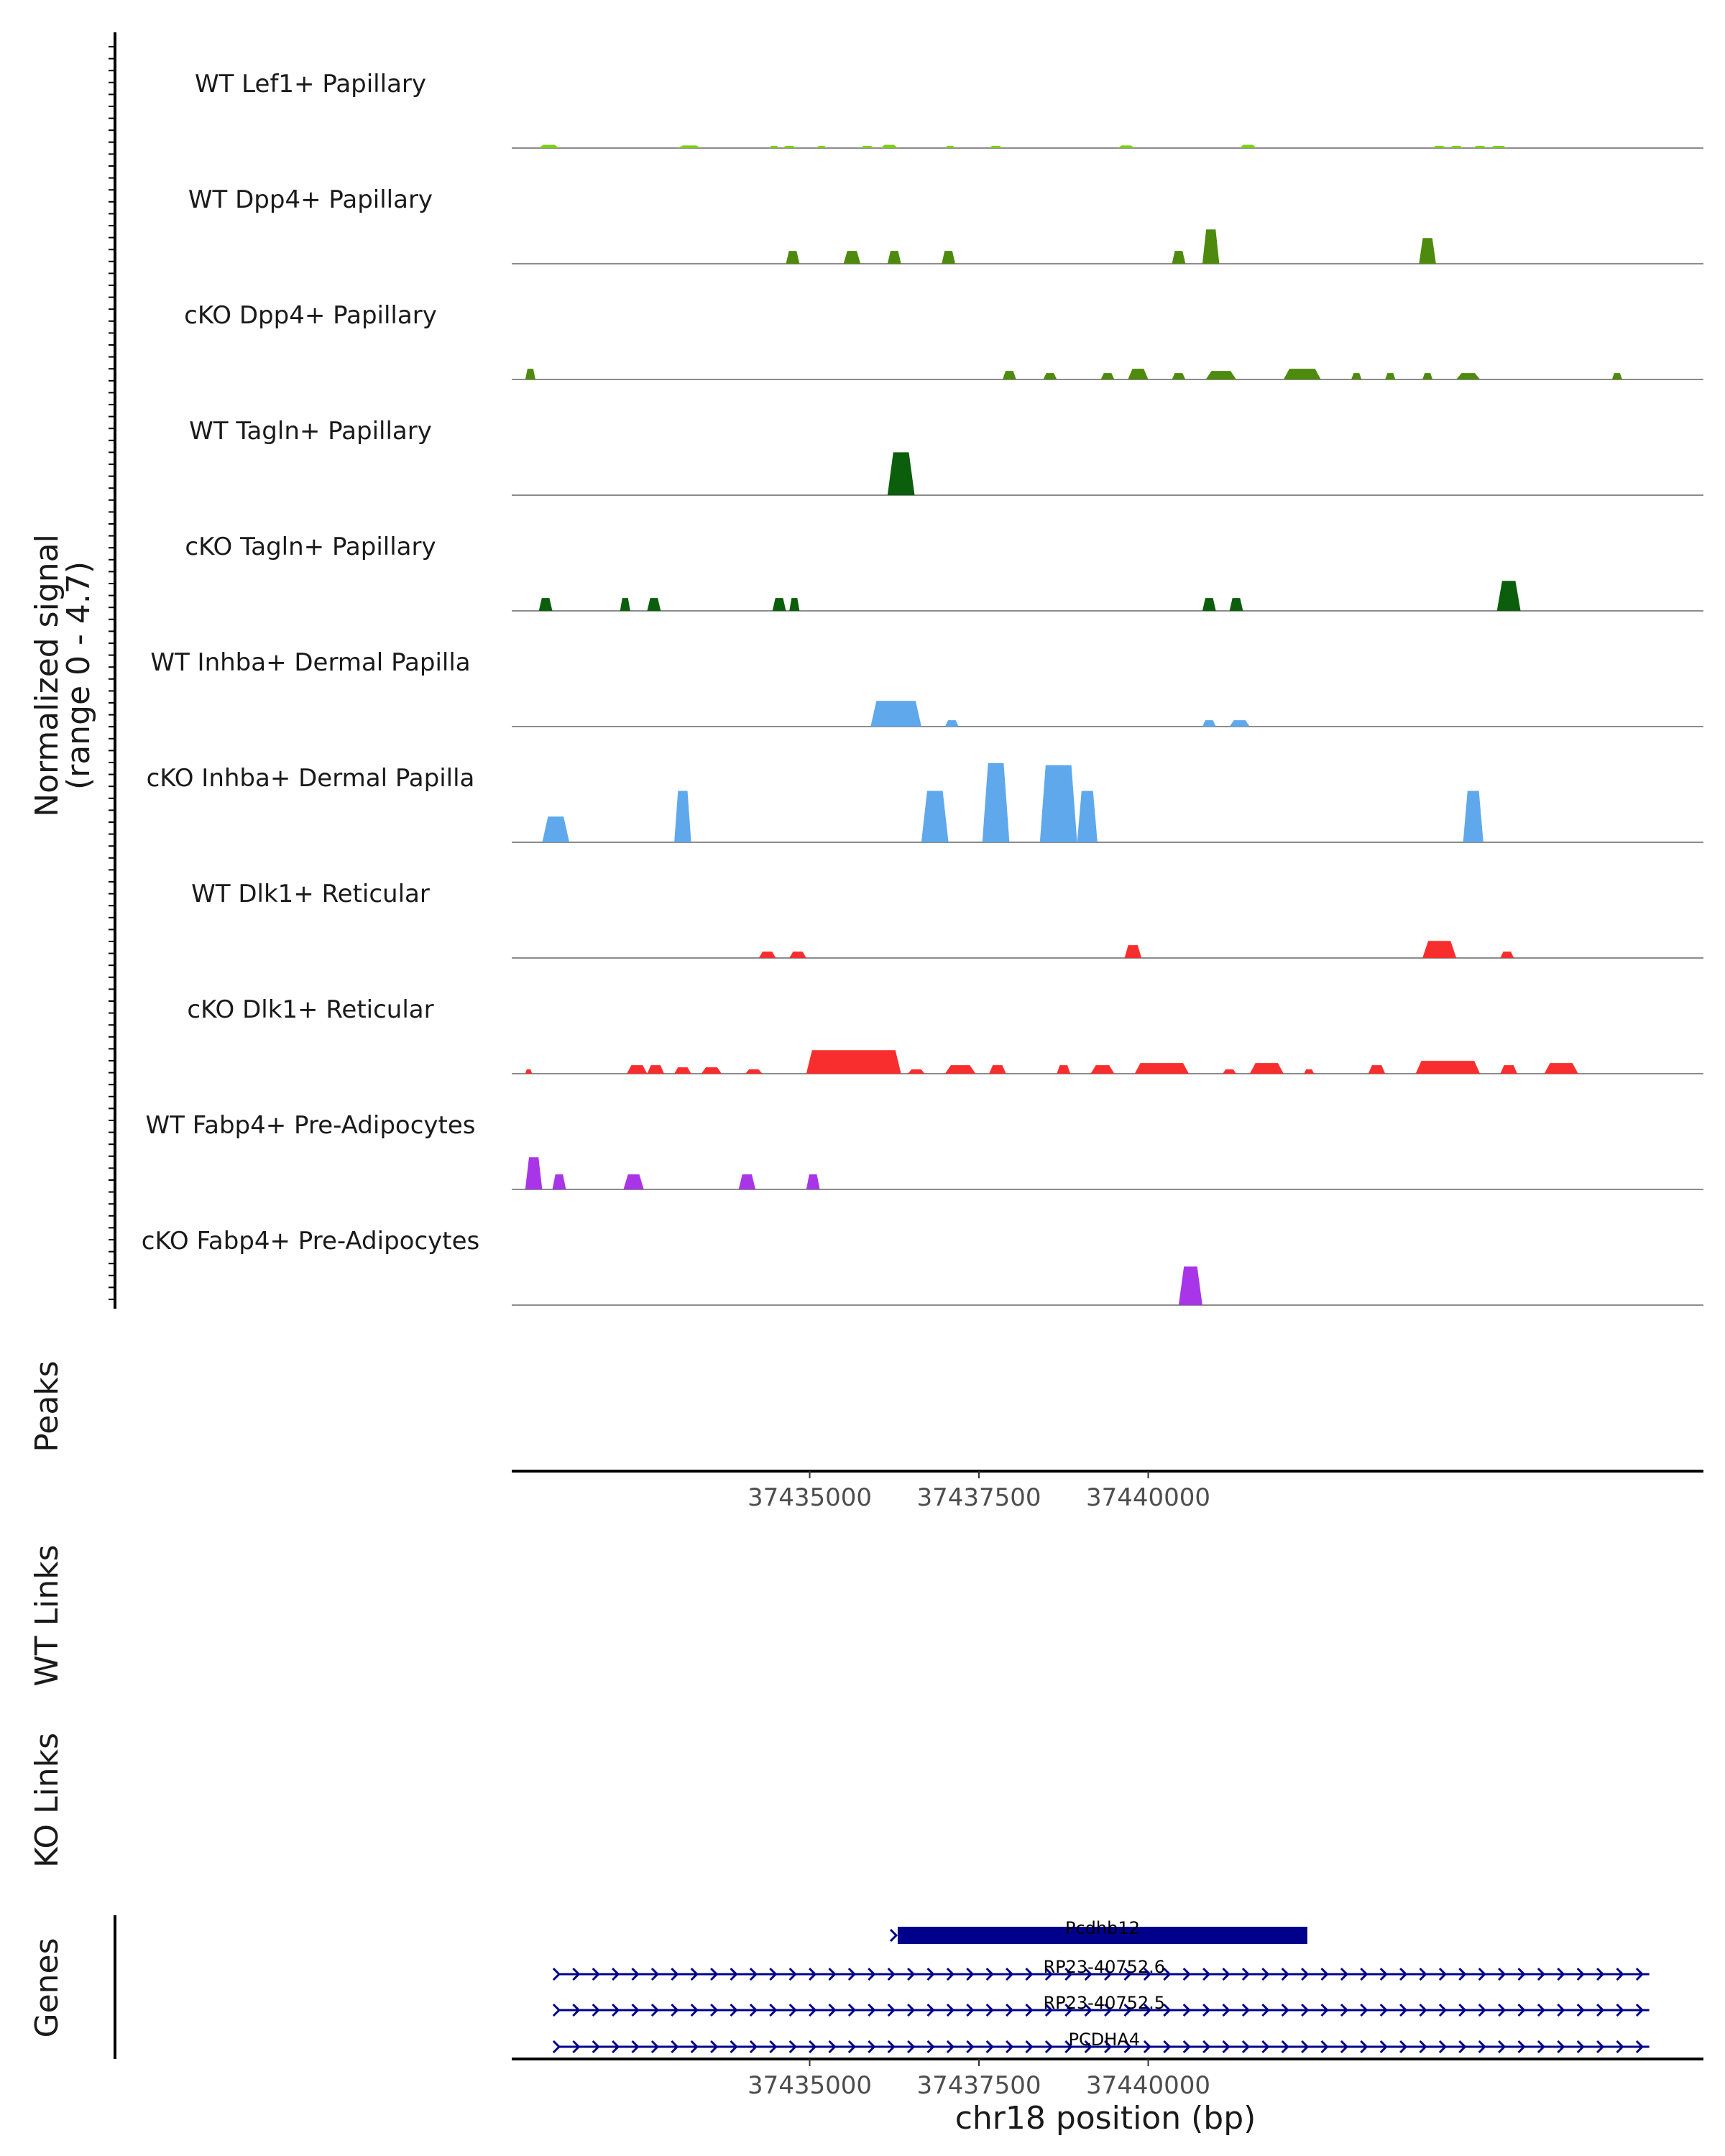  What do you see at coordinates (925, 803) in the screenshot?
I see `coverage-track: cKO Inhba+ Dermal Papilla` at bounding box center [925, 803].